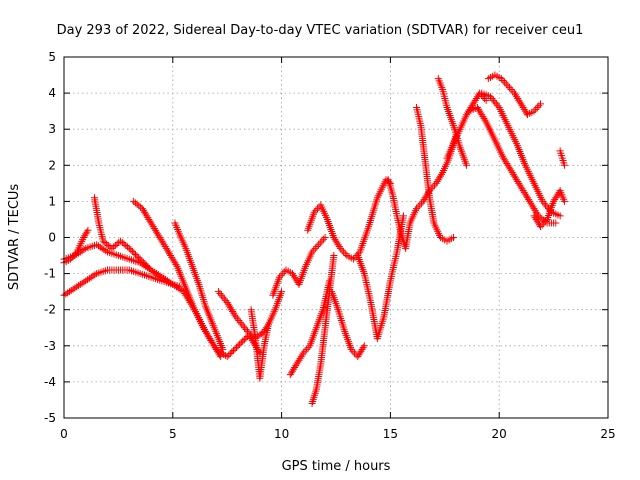  What do you see at coordinates (50, 274) in the screenshot?
I see `y-tick-label: -1` at bounding box center [50, 274].